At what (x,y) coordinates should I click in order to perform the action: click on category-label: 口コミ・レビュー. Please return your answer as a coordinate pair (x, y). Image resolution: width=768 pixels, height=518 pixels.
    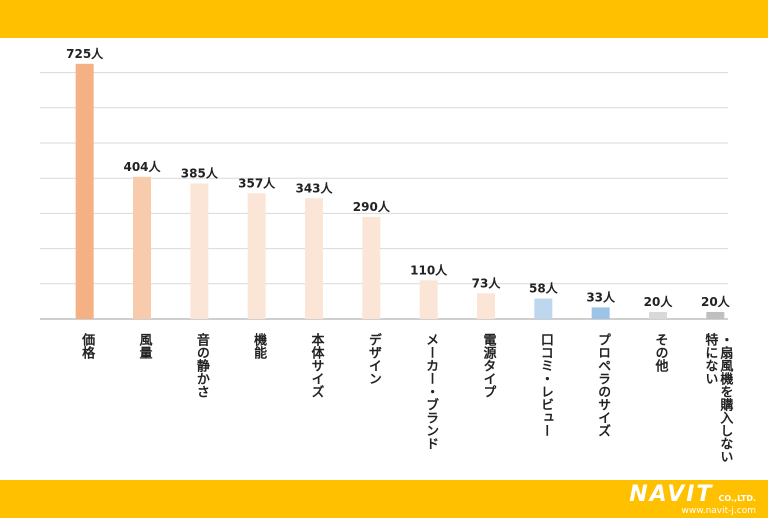
    Looking at the image, I should click on (545, 385).